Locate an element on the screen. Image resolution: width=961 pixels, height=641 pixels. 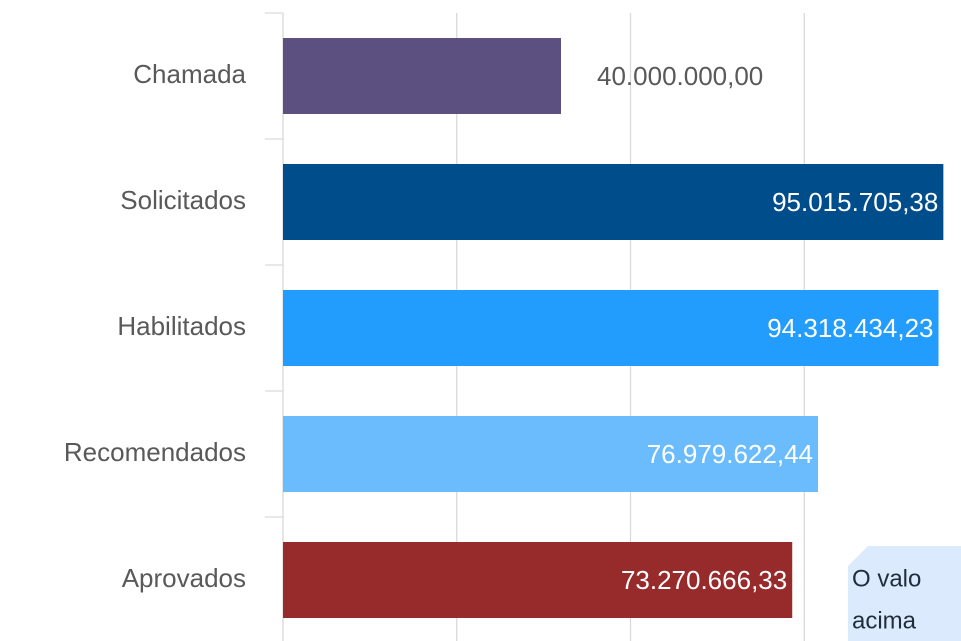
annotation-text: acima is located at coordinates (884, 620).